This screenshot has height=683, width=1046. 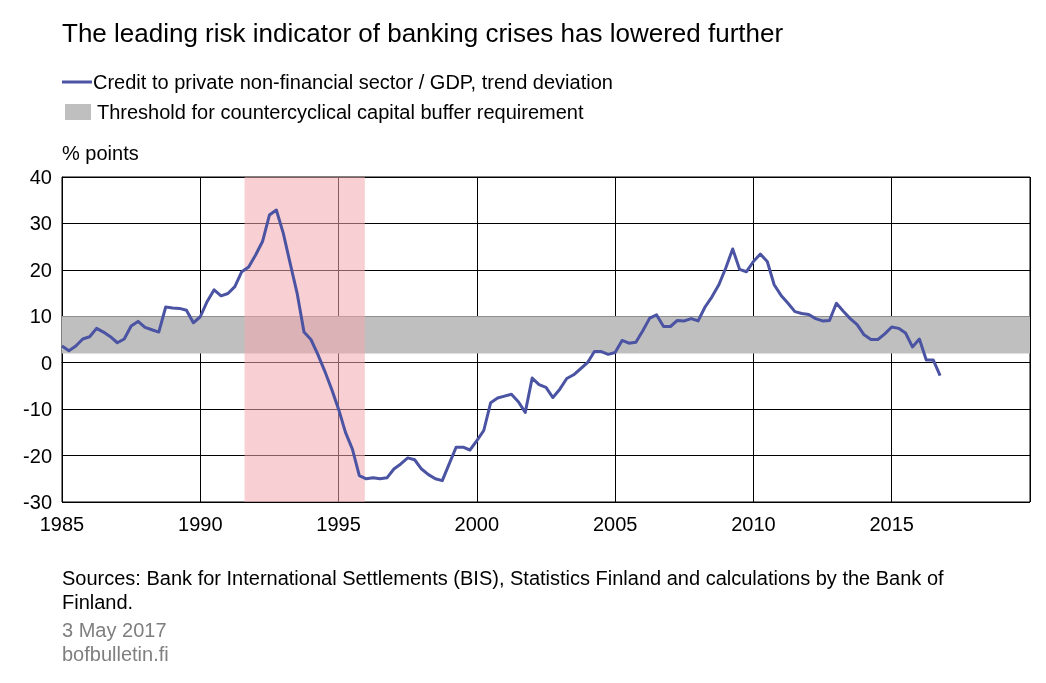 What do you see at coordinates (753, 524) in the screenshot?
I see `x-tick-label: 2010` at bounding box center [753, 524].